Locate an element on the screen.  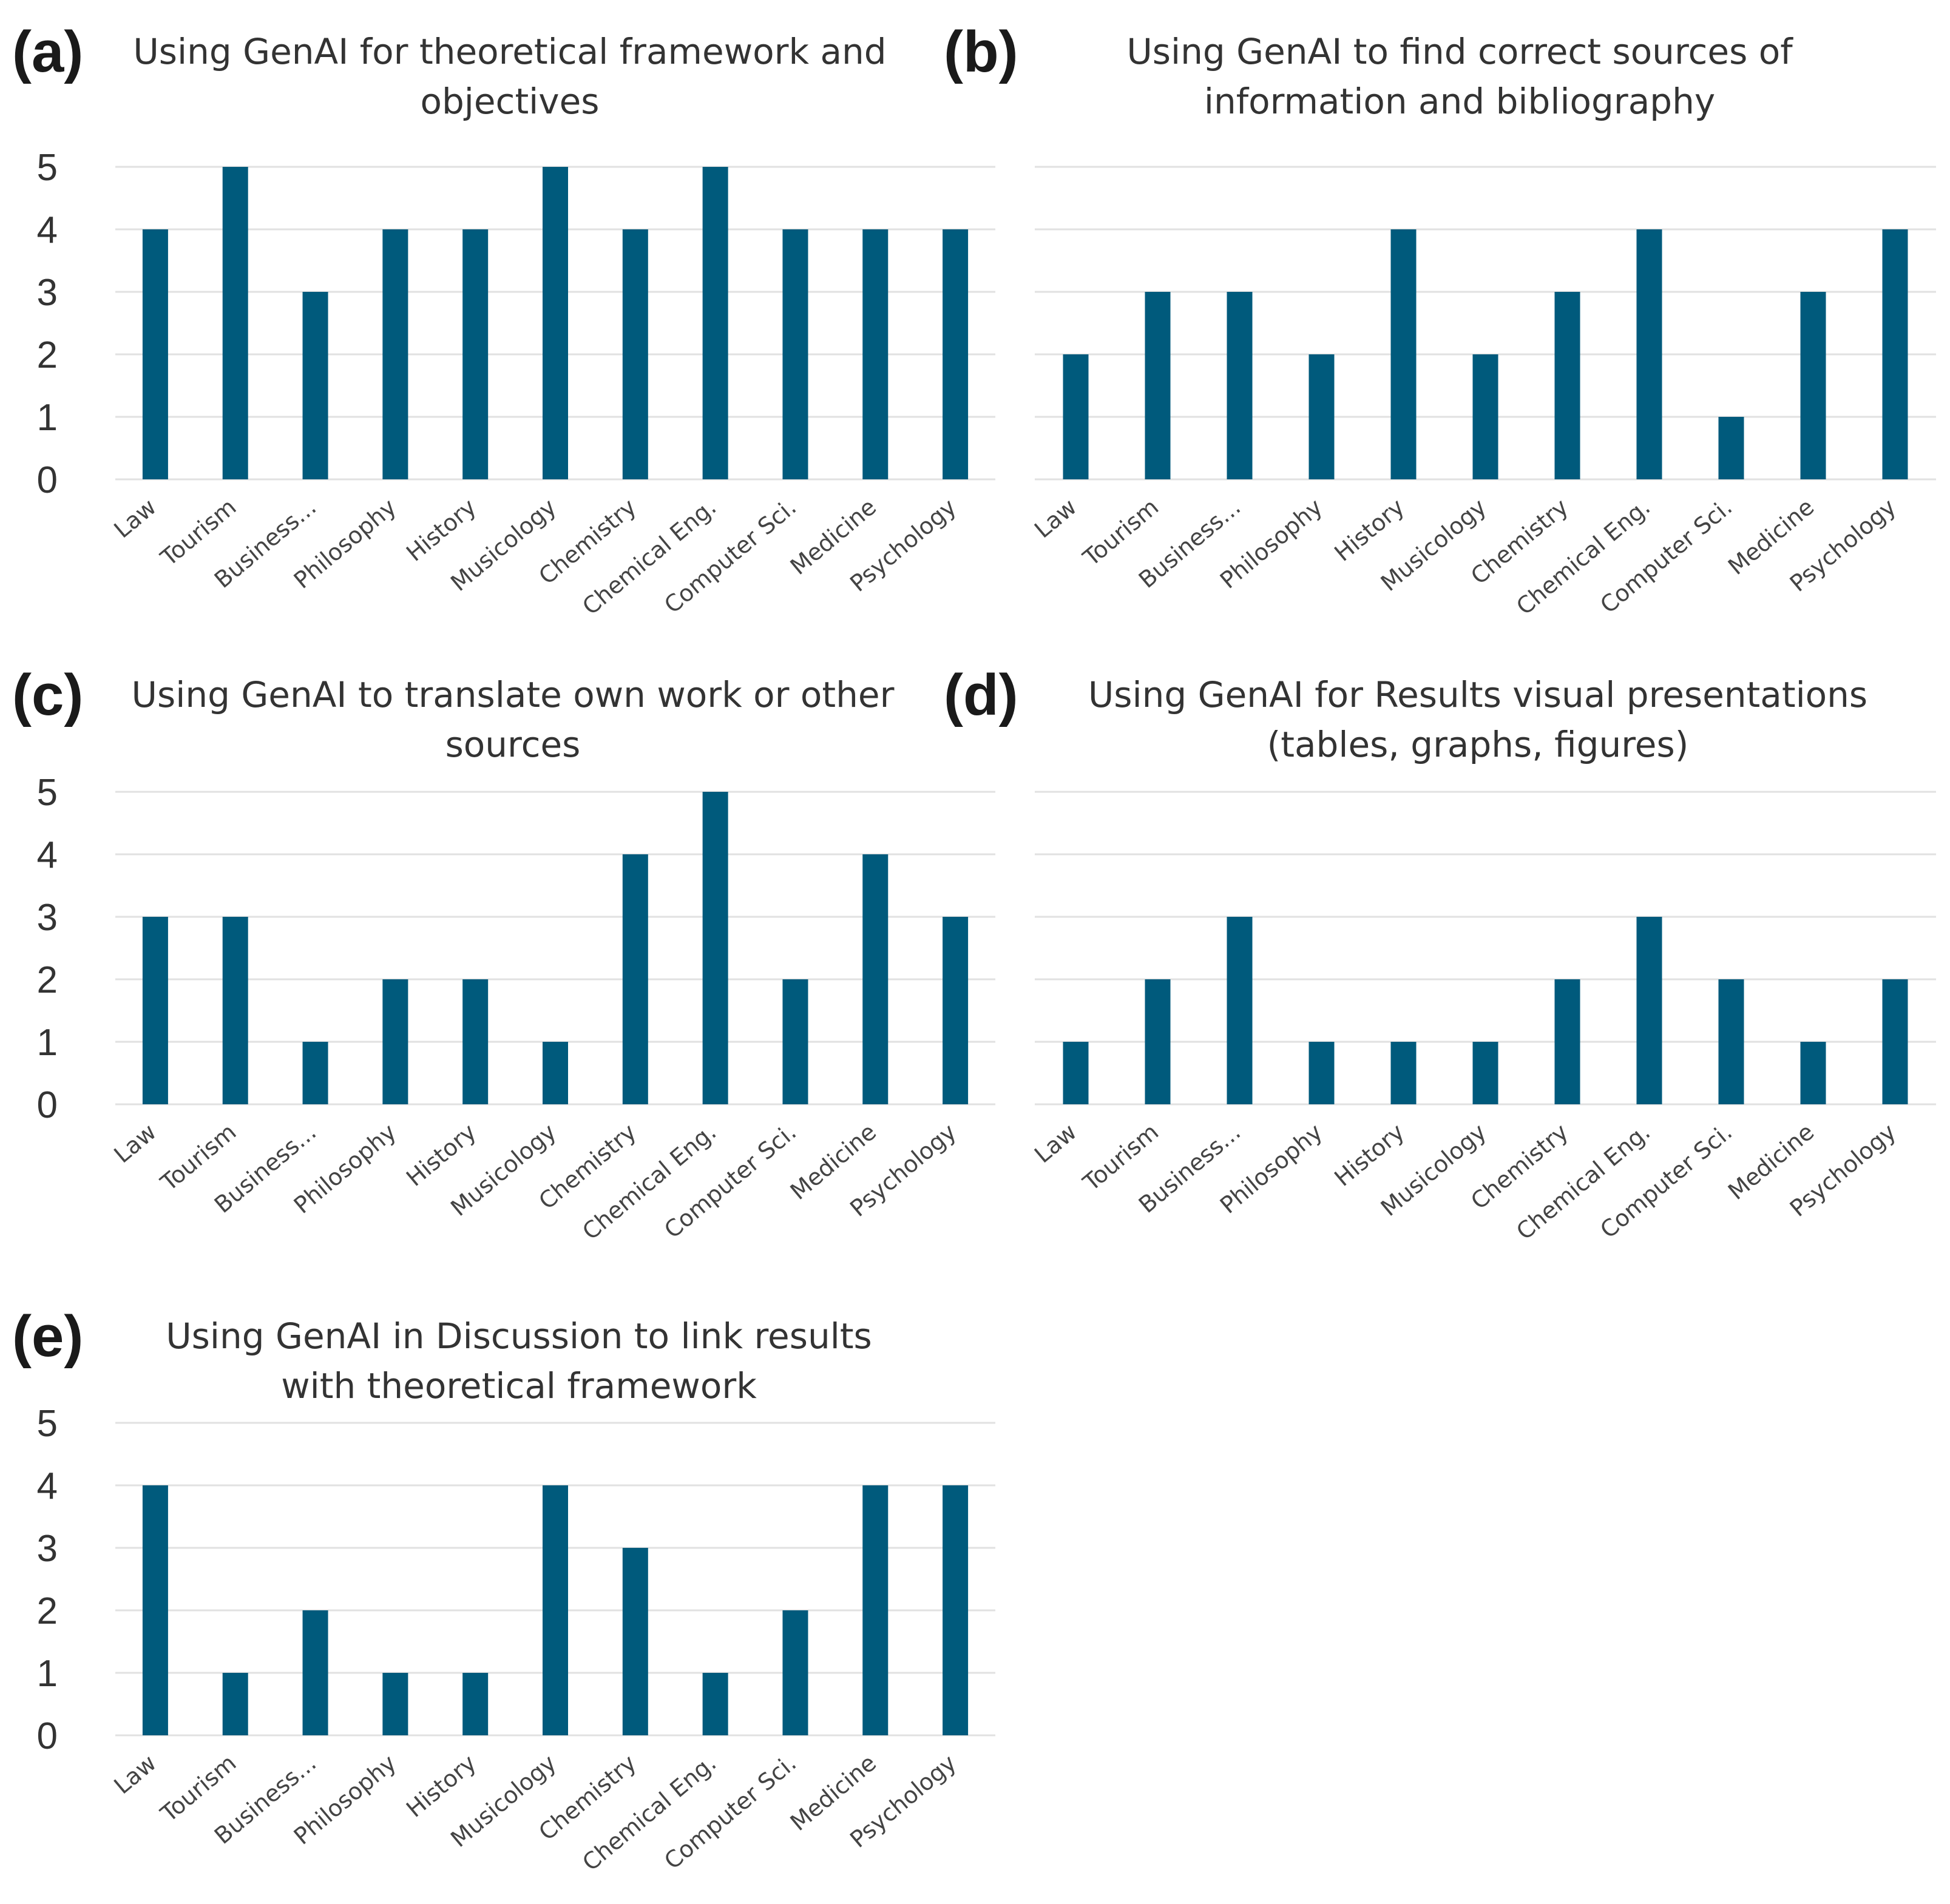
chart-title-line: with theoretical framework is located at coordinates (519, 1385).